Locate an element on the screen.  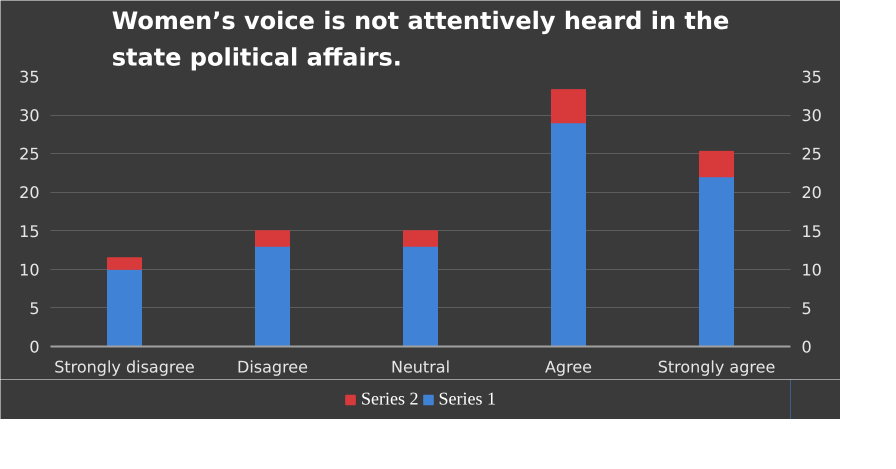
legend-label: Series 1 is located at coordinates (467, 399).